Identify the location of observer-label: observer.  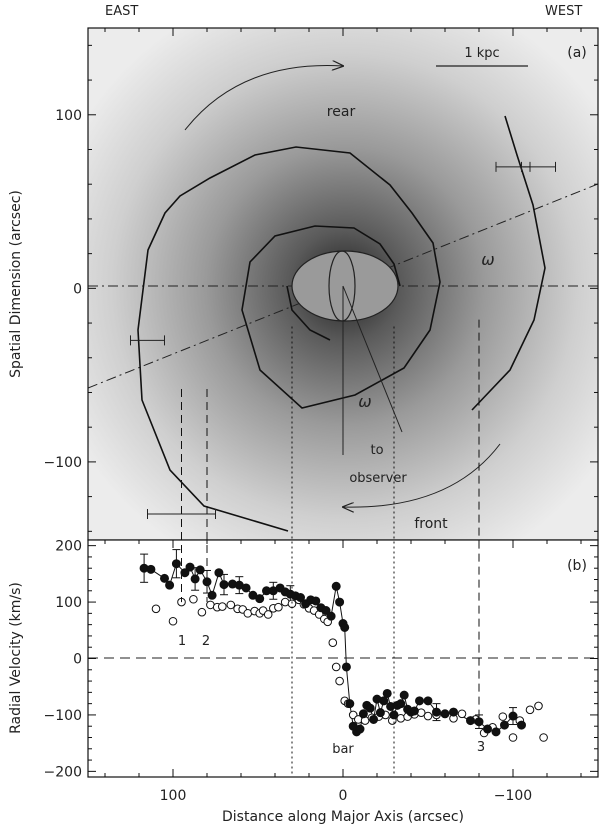
(378, 478).